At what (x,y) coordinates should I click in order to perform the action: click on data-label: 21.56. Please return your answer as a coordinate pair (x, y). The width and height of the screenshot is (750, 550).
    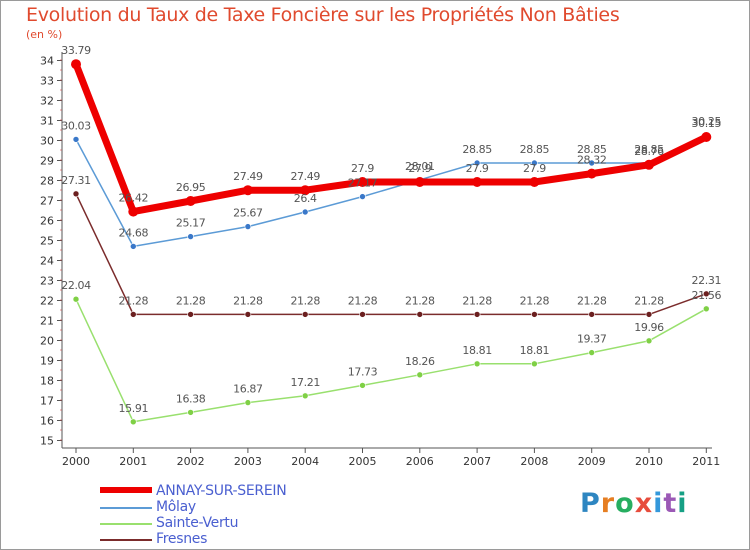
    Looking at the image, I should click on (707, 295).